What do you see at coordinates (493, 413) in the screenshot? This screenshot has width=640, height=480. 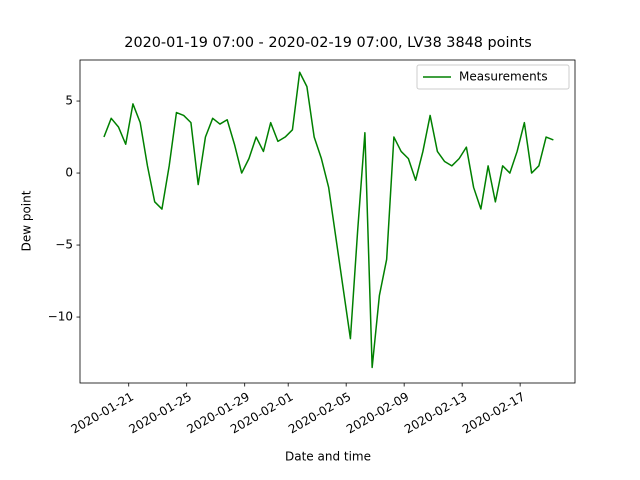 I see `x-tick-label: 2020-02-17` at bounding box center [493, 413].